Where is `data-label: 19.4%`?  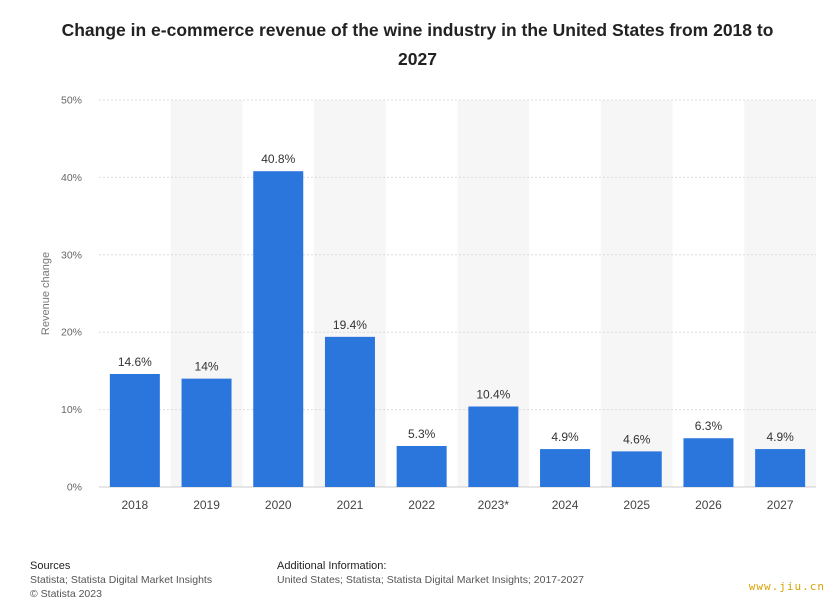 data-label: 19.4% is located at coordinates (350, 325).